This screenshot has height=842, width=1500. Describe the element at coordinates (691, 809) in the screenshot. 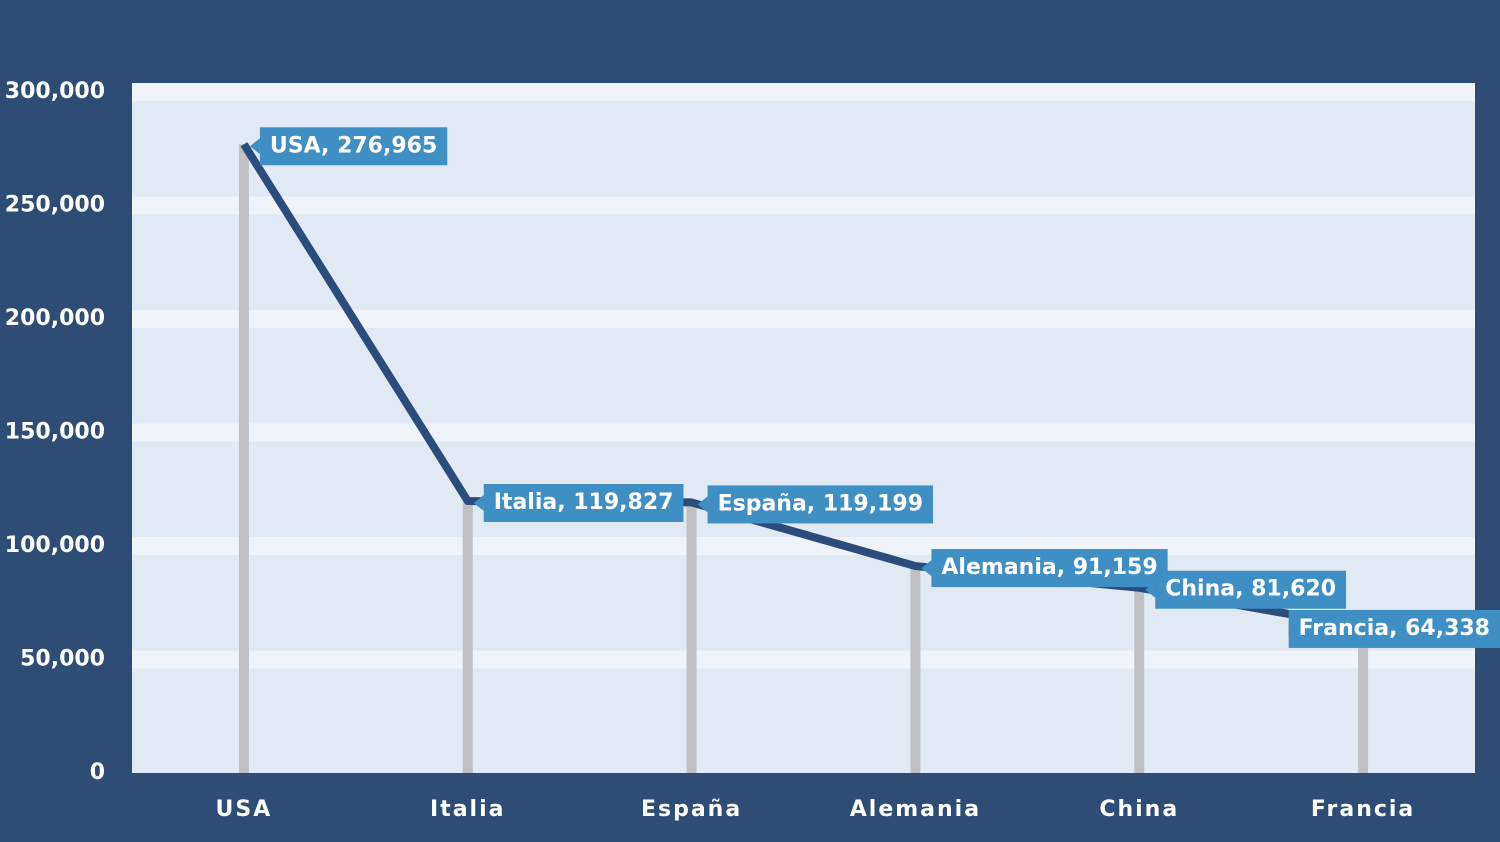

I see `x-tick-label: España` at that location.